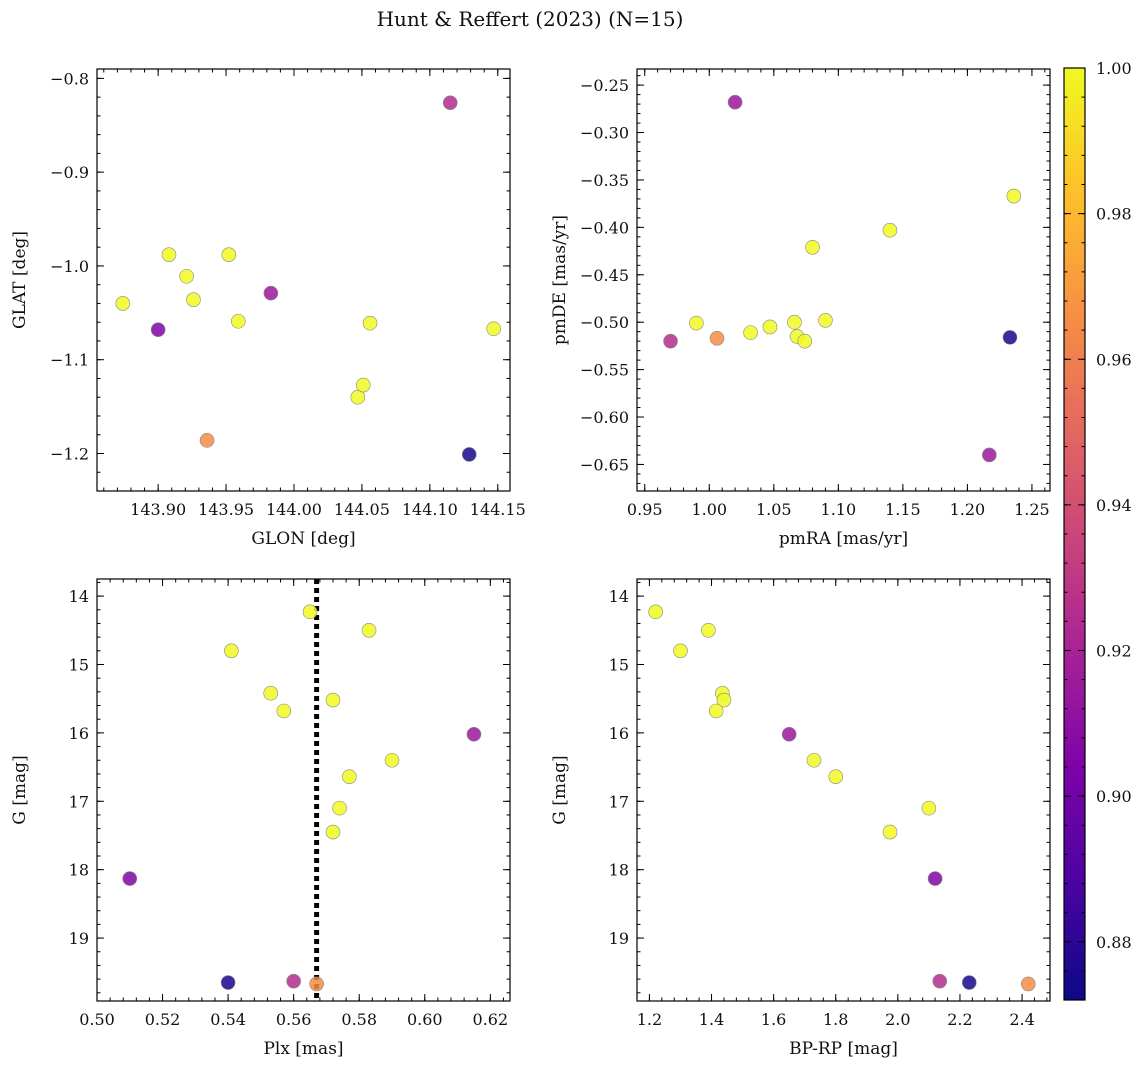 The height and width of the screenshot is (1068, 1148). Describe the element at coordinates (604, 227) in the screenshot. I see `y-tick-label: −0.40` at that location.